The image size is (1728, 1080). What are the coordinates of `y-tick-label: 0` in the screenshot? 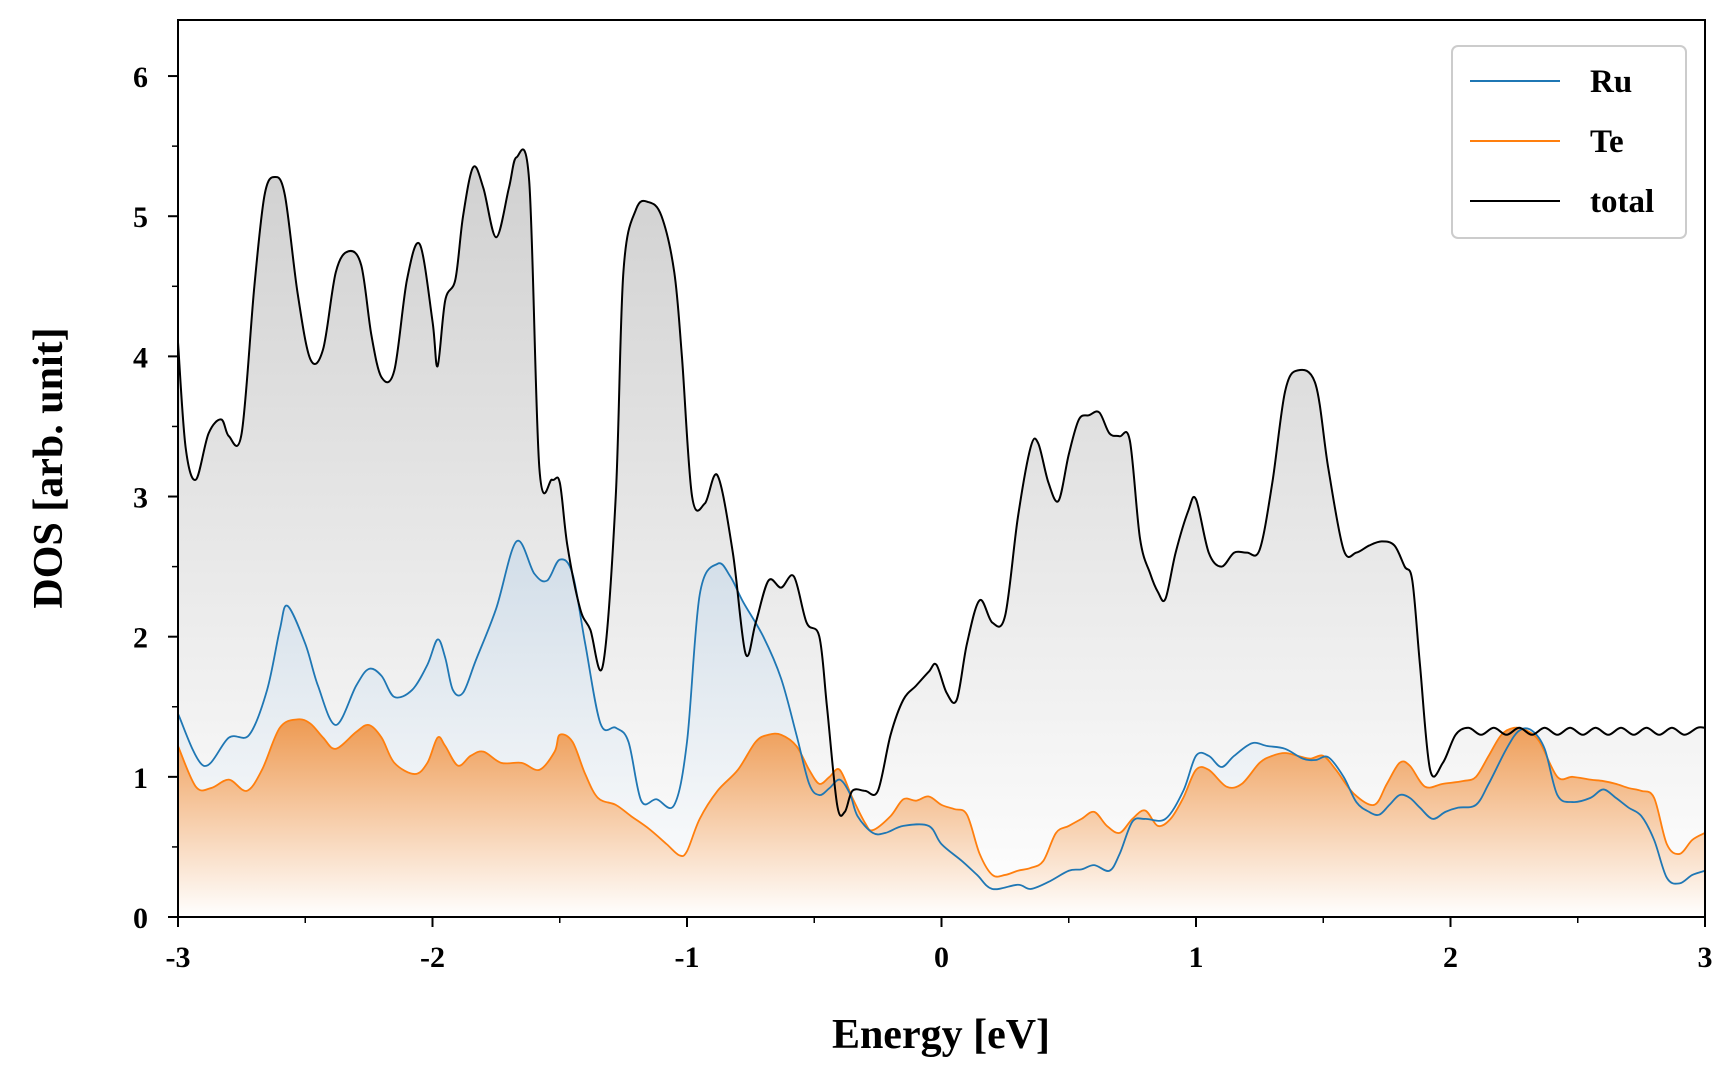 It's located at (140, 918).